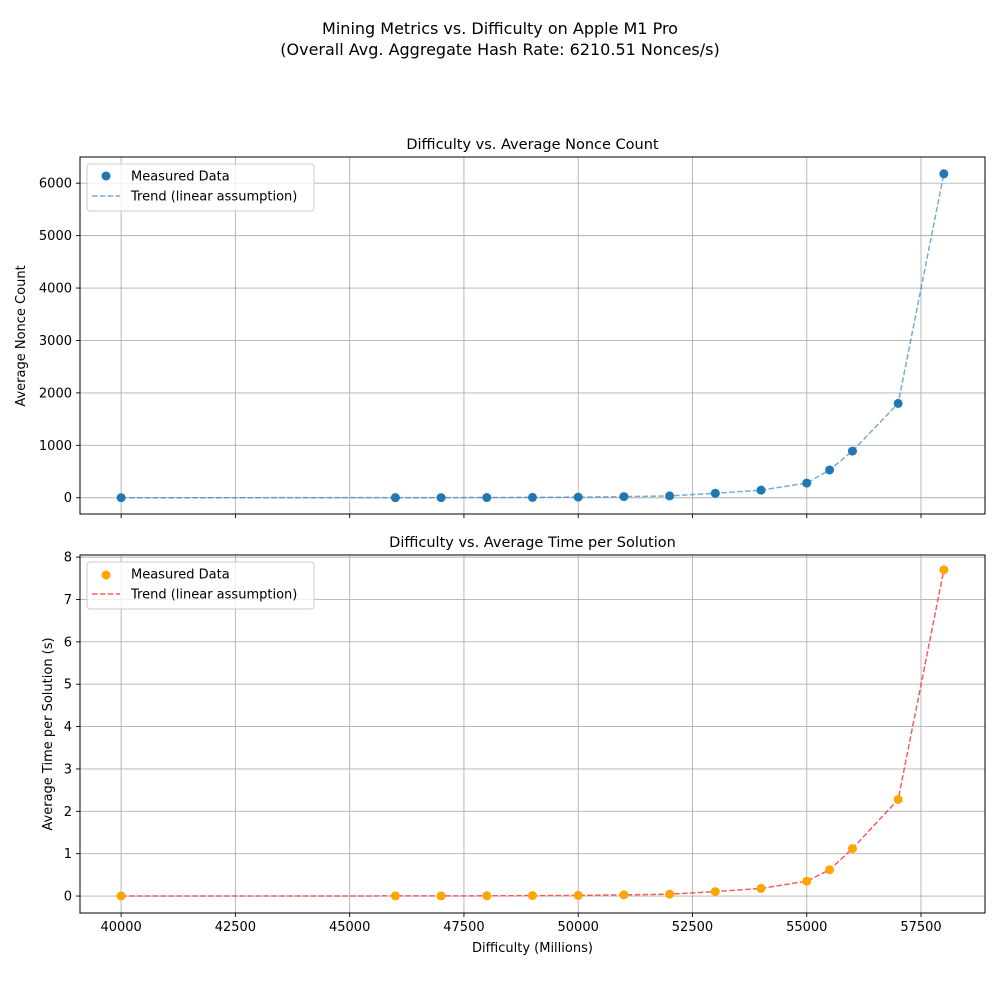 This screenshot has width=1000, height=1000. I want to click on y-tick-label: 2000, so click(55, 393).